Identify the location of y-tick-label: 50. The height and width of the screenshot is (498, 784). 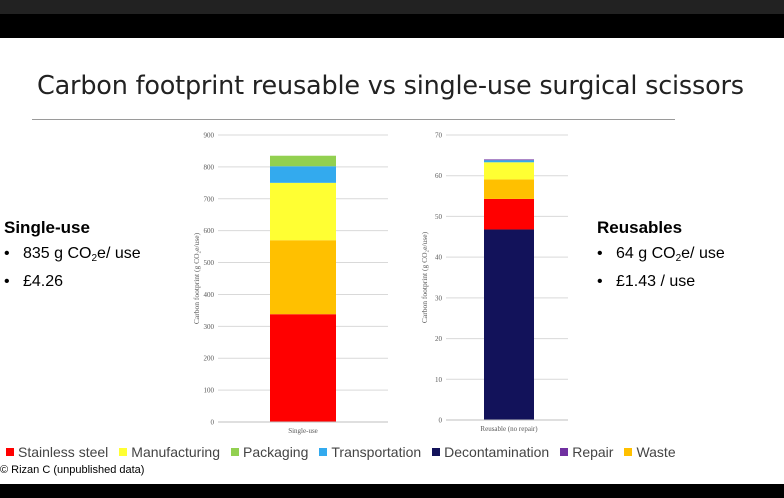
(439, 217).